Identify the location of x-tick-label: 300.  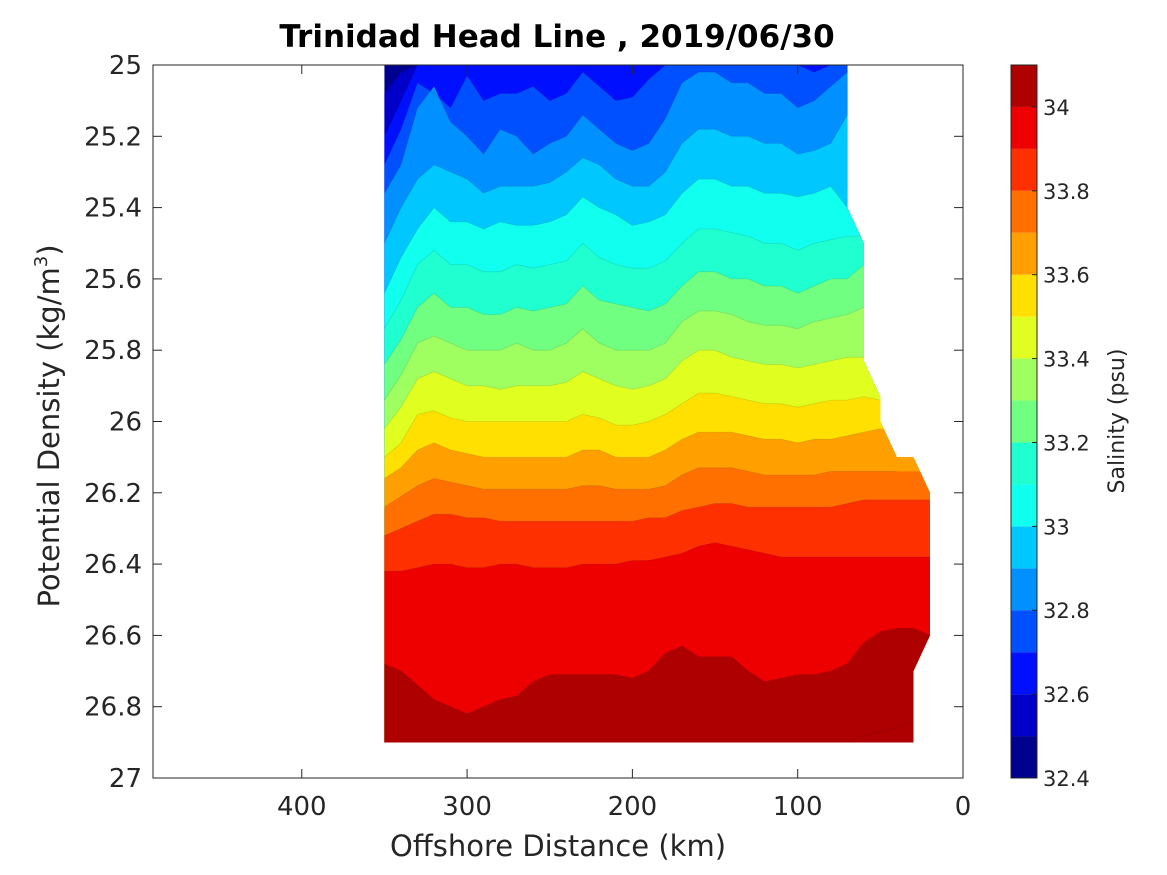
(467, 807).